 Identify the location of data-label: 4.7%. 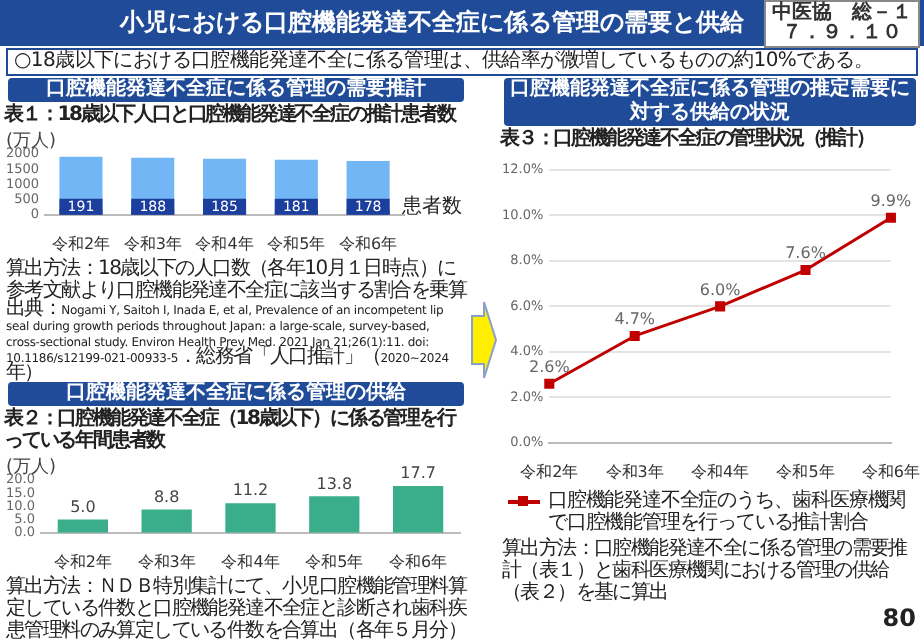
(635, 319).